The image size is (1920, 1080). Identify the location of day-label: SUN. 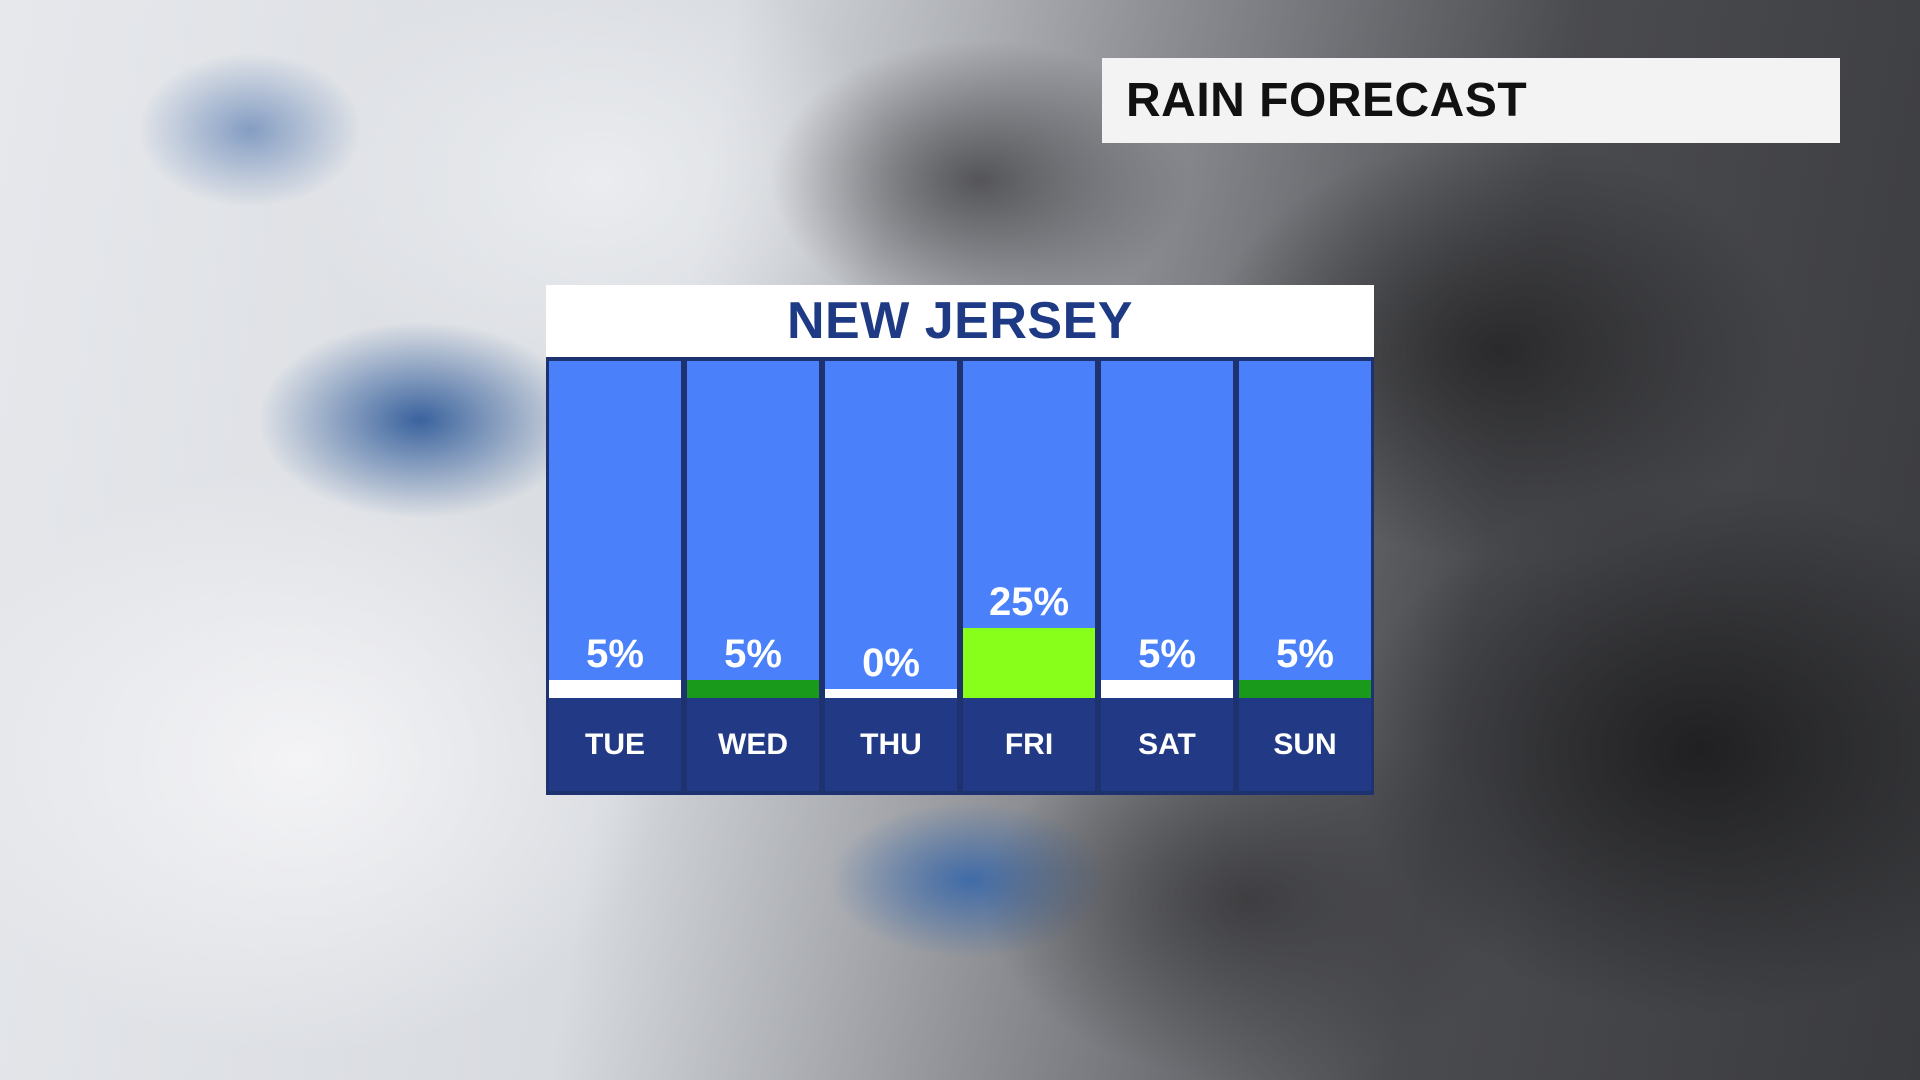
(1305, 744).